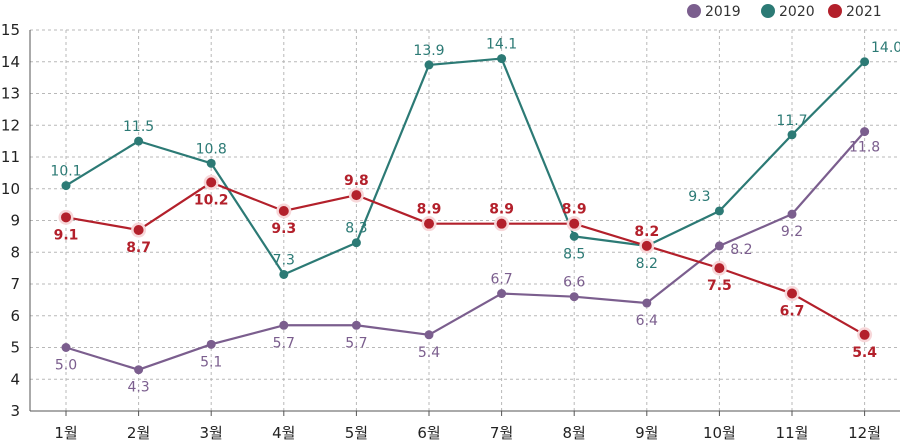  Describe the element at coordinates (792, 432) in the screenshot. I see `x-tick-label: 11월` at that location.